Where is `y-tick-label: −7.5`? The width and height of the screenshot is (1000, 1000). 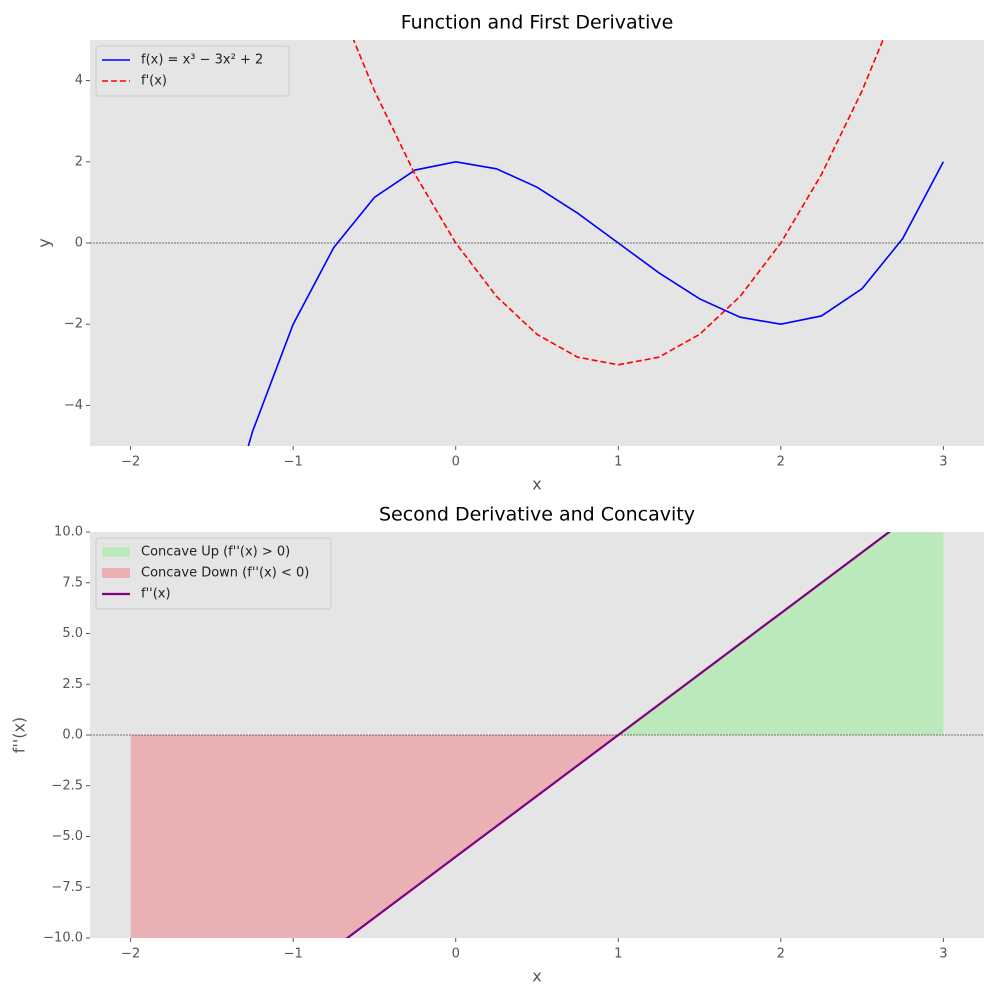 y-tick-label: −7.5 is located at coordinates (67, 887).